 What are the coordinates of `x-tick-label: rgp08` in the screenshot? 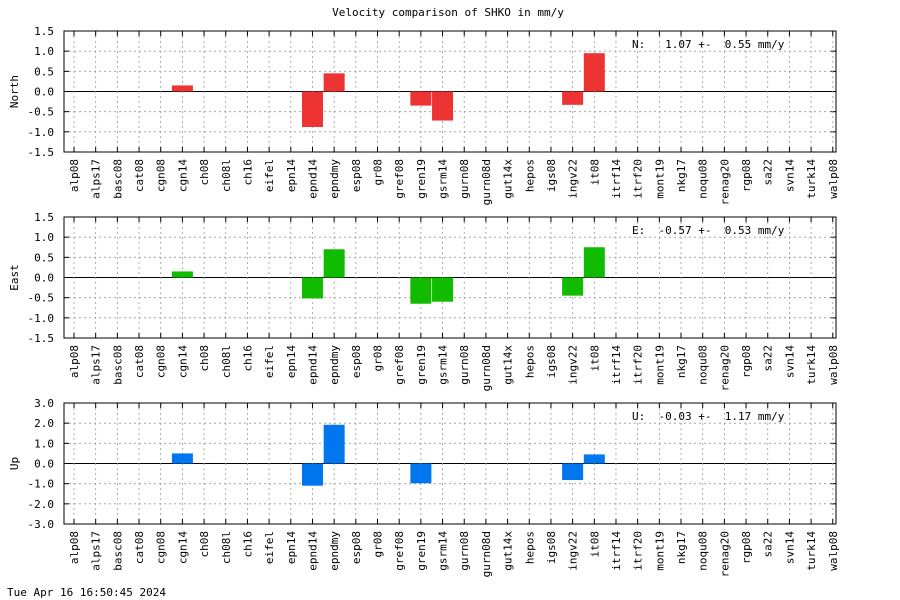 It's located at (746, 547).